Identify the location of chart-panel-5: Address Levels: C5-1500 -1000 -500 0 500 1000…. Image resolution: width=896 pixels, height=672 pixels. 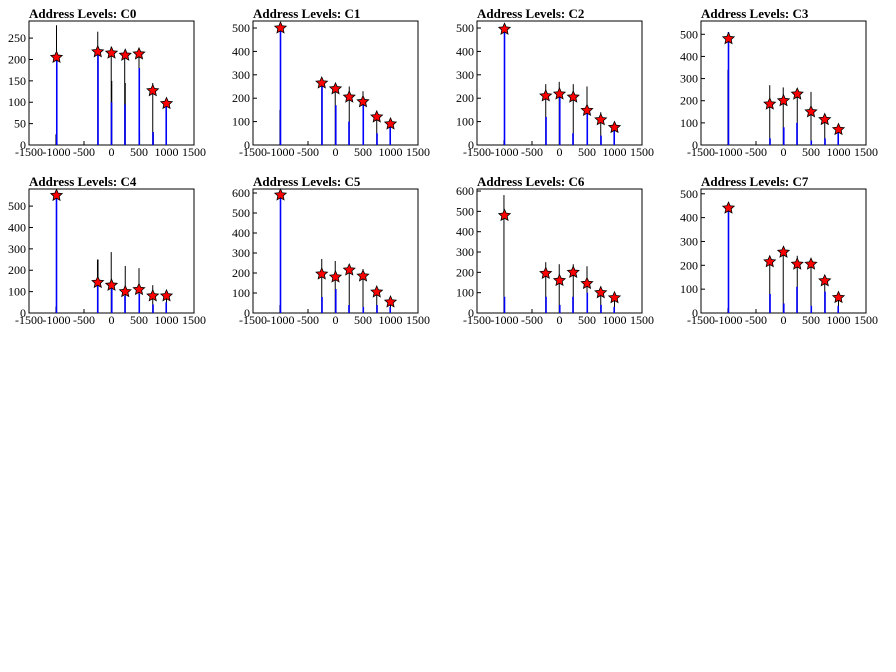
(331, 250).